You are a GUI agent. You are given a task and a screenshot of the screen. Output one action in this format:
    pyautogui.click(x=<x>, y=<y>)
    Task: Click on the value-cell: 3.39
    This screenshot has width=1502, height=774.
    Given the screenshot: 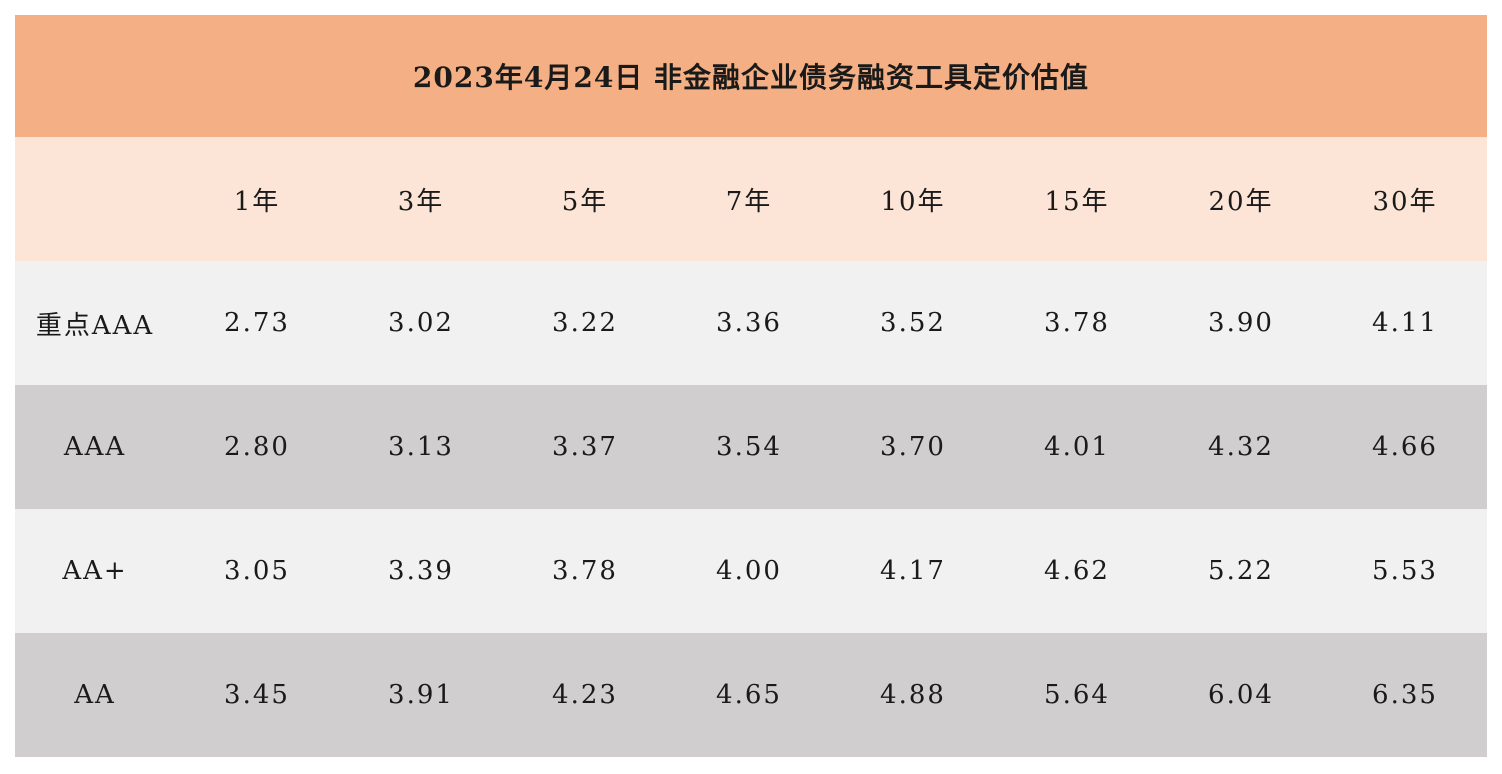 What is the action you would take?
    pyautogui.click(x=421, y=571)
    